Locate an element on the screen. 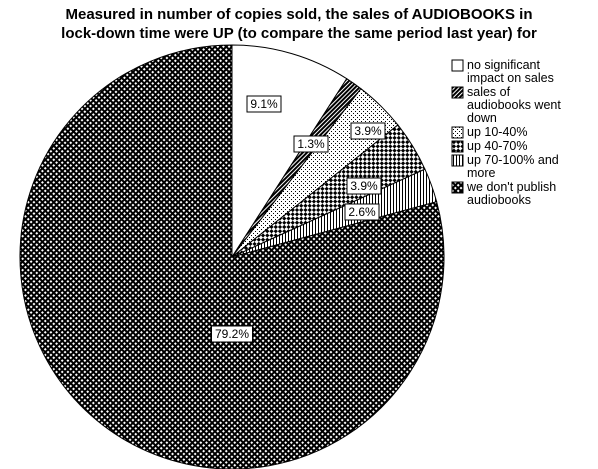  data-label-text: 79.2% is located at coordinates (232, 334).